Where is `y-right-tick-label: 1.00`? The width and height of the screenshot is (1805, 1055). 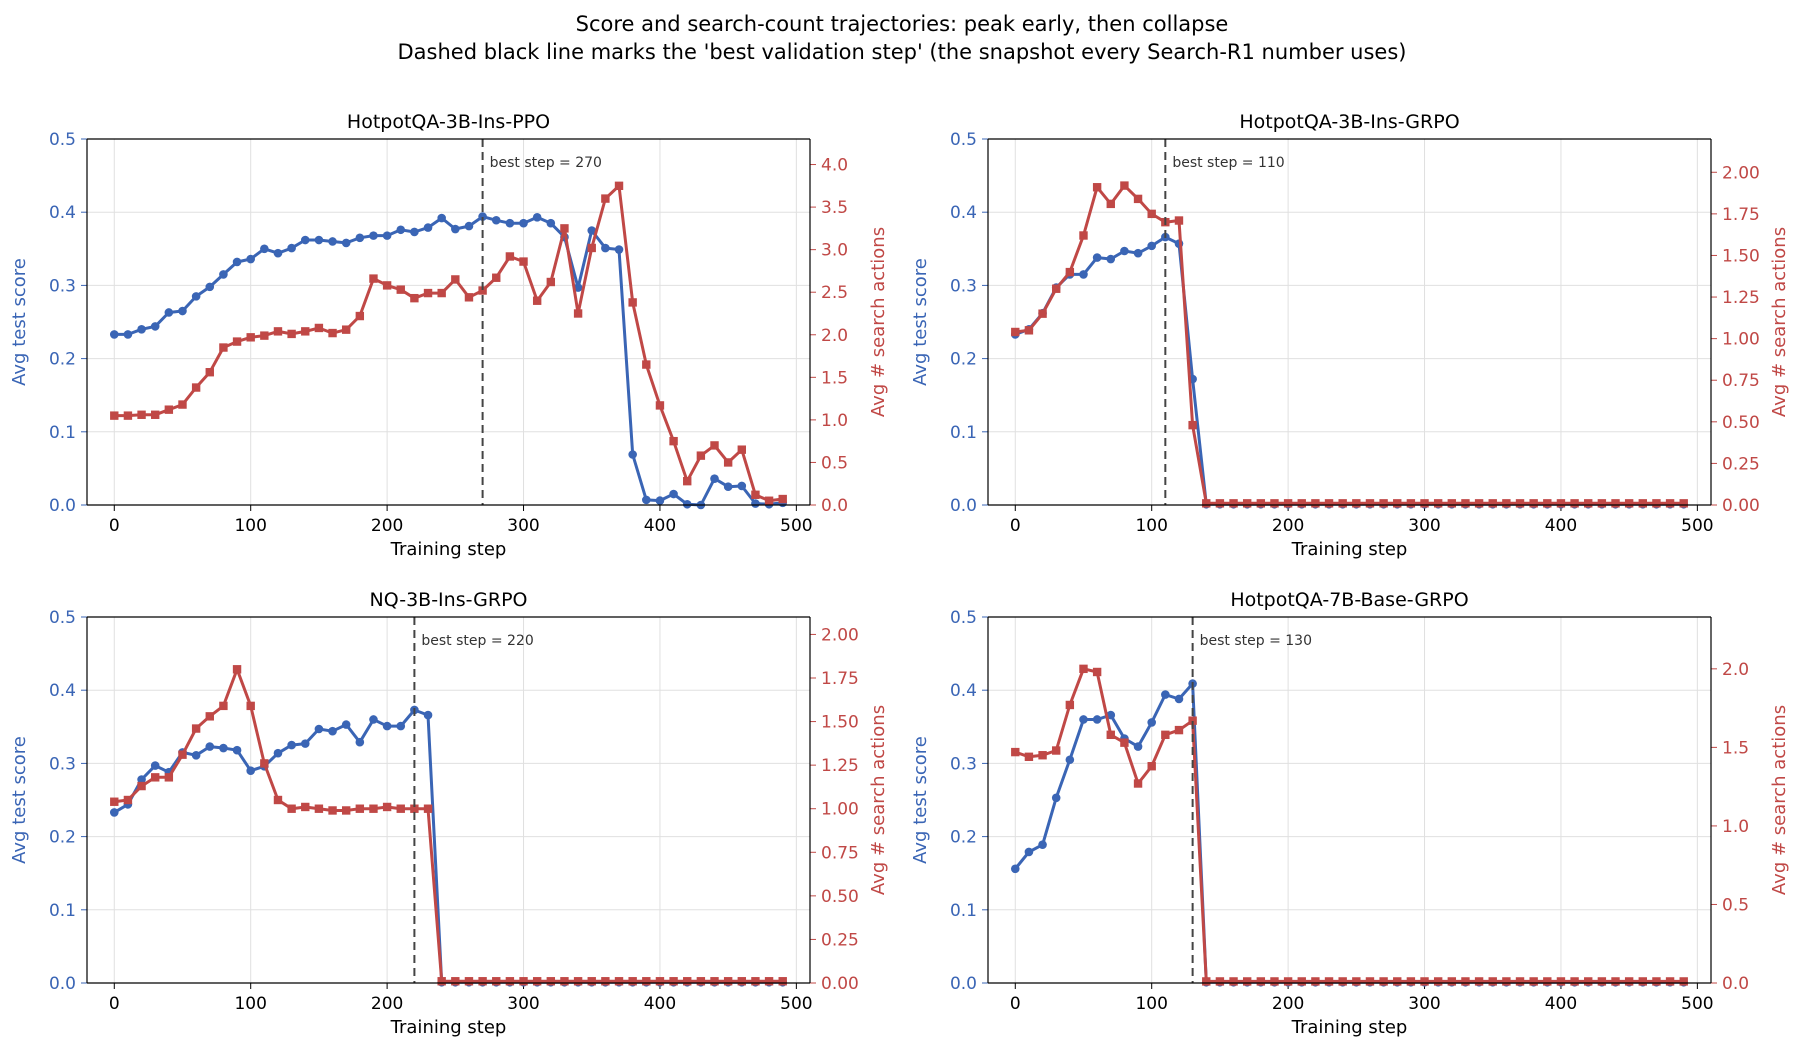 y-right-tick-label: 1.00 is located at coordinates (840, 810).